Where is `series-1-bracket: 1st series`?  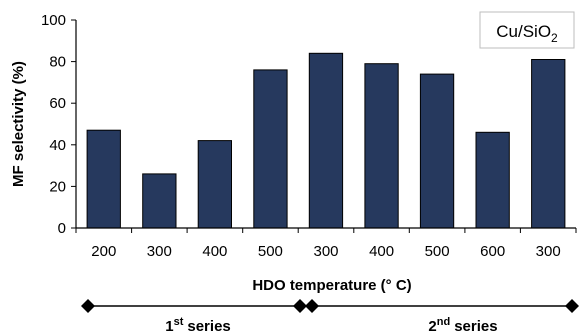 series-1-bracket: 1st series is located at coordinates (194, 317).